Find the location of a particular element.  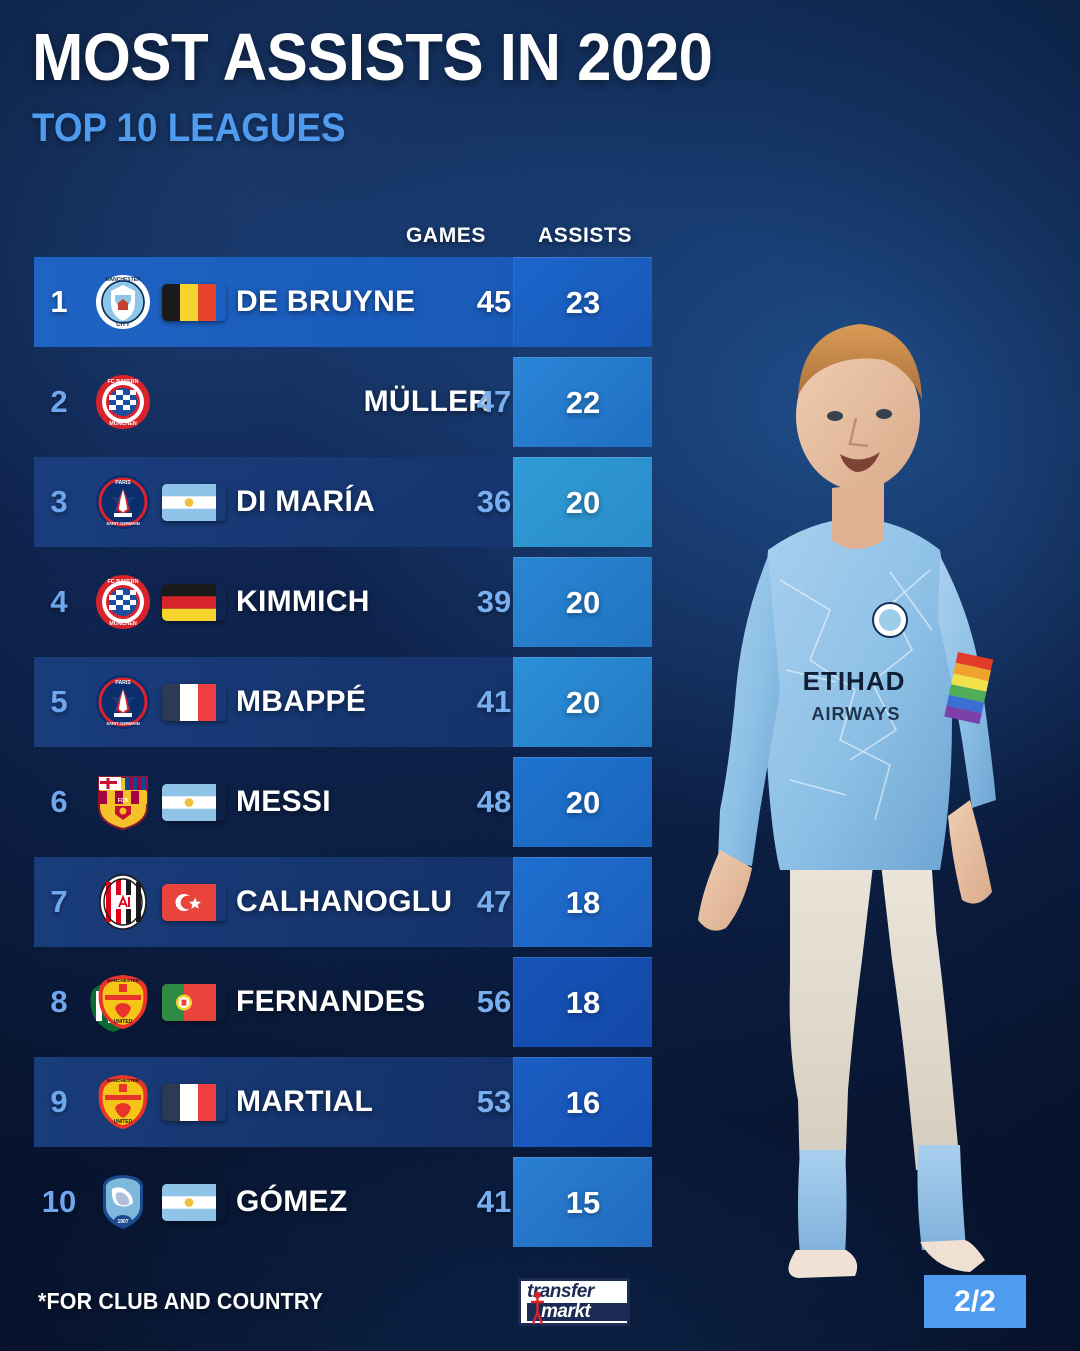

club-crest-primary-icon: FCB is located at coordinates (123, 802).